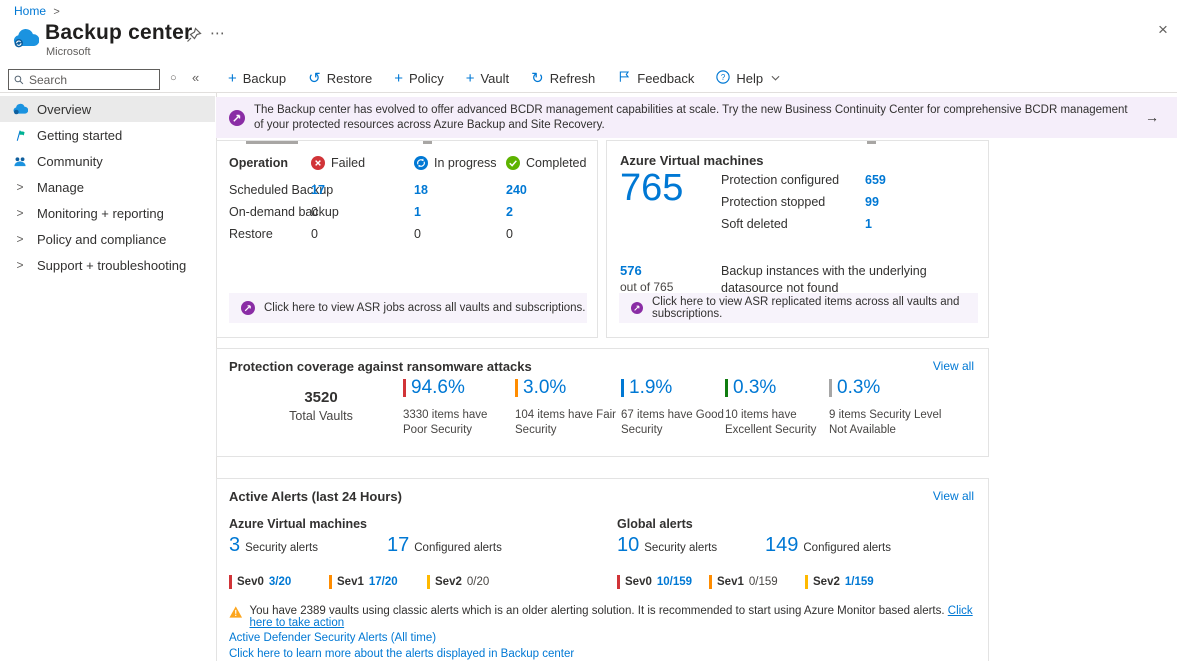  What do you see at coordinates (839, 582) in the screenshot?
I see `global-sev2-badge: Sev2 1/159` at bounding box center [839, 582].